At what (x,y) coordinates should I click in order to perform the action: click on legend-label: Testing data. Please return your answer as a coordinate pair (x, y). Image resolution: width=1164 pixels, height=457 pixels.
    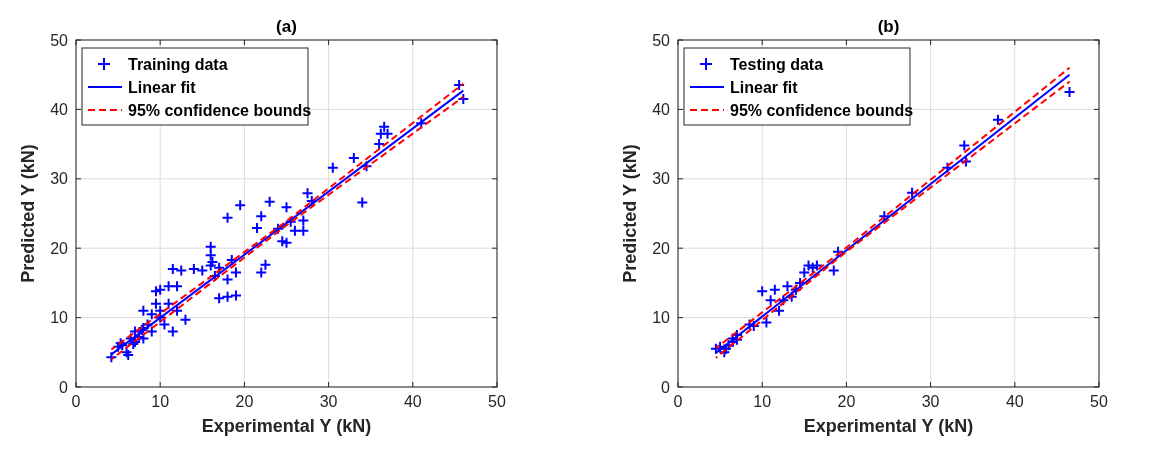
    Looking at the image, I should click on (777, 64).